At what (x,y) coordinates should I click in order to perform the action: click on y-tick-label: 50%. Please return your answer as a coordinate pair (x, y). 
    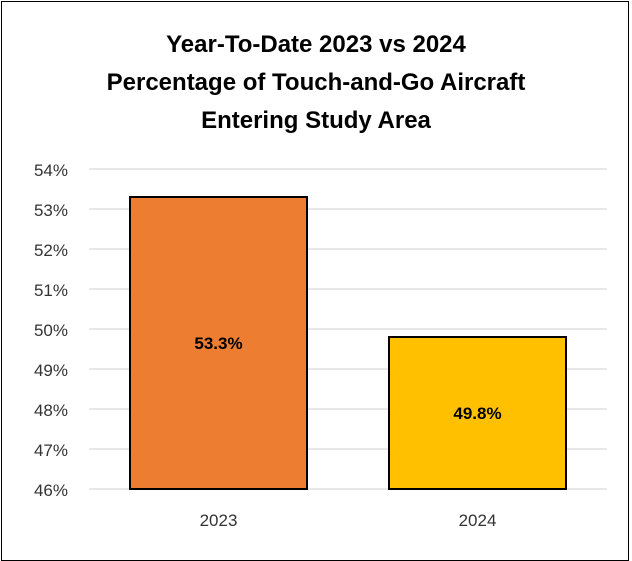
    Looking at the image, I should click on (51, 330).